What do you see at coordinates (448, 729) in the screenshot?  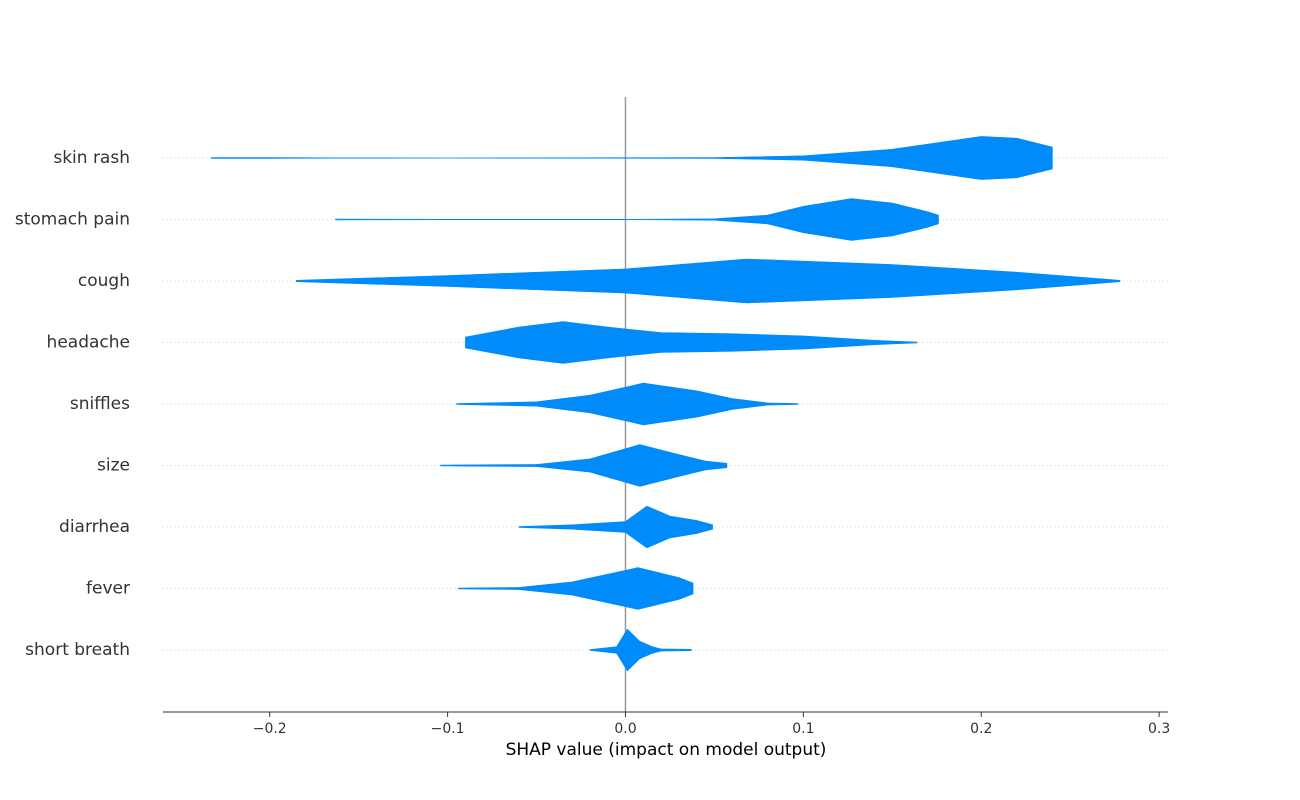 I see `x-tick-label: −0.1` at bounding box center [448, 729].